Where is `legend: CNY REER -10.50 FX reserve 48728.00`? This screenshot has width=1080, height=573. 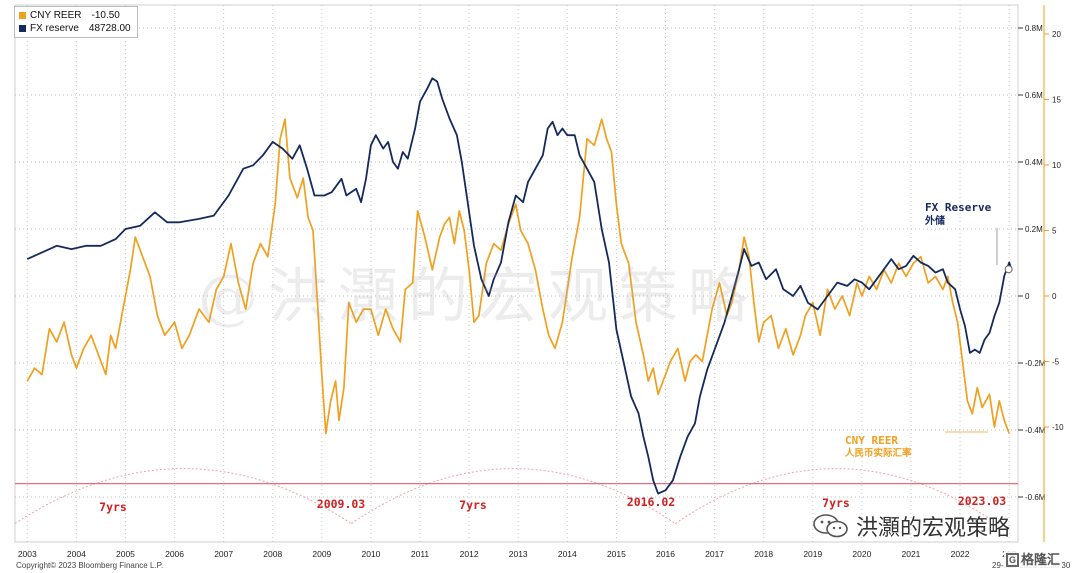 legend: CNY REER -10.50 FX reserve 48728.00 is located at coordinates (76, 22).